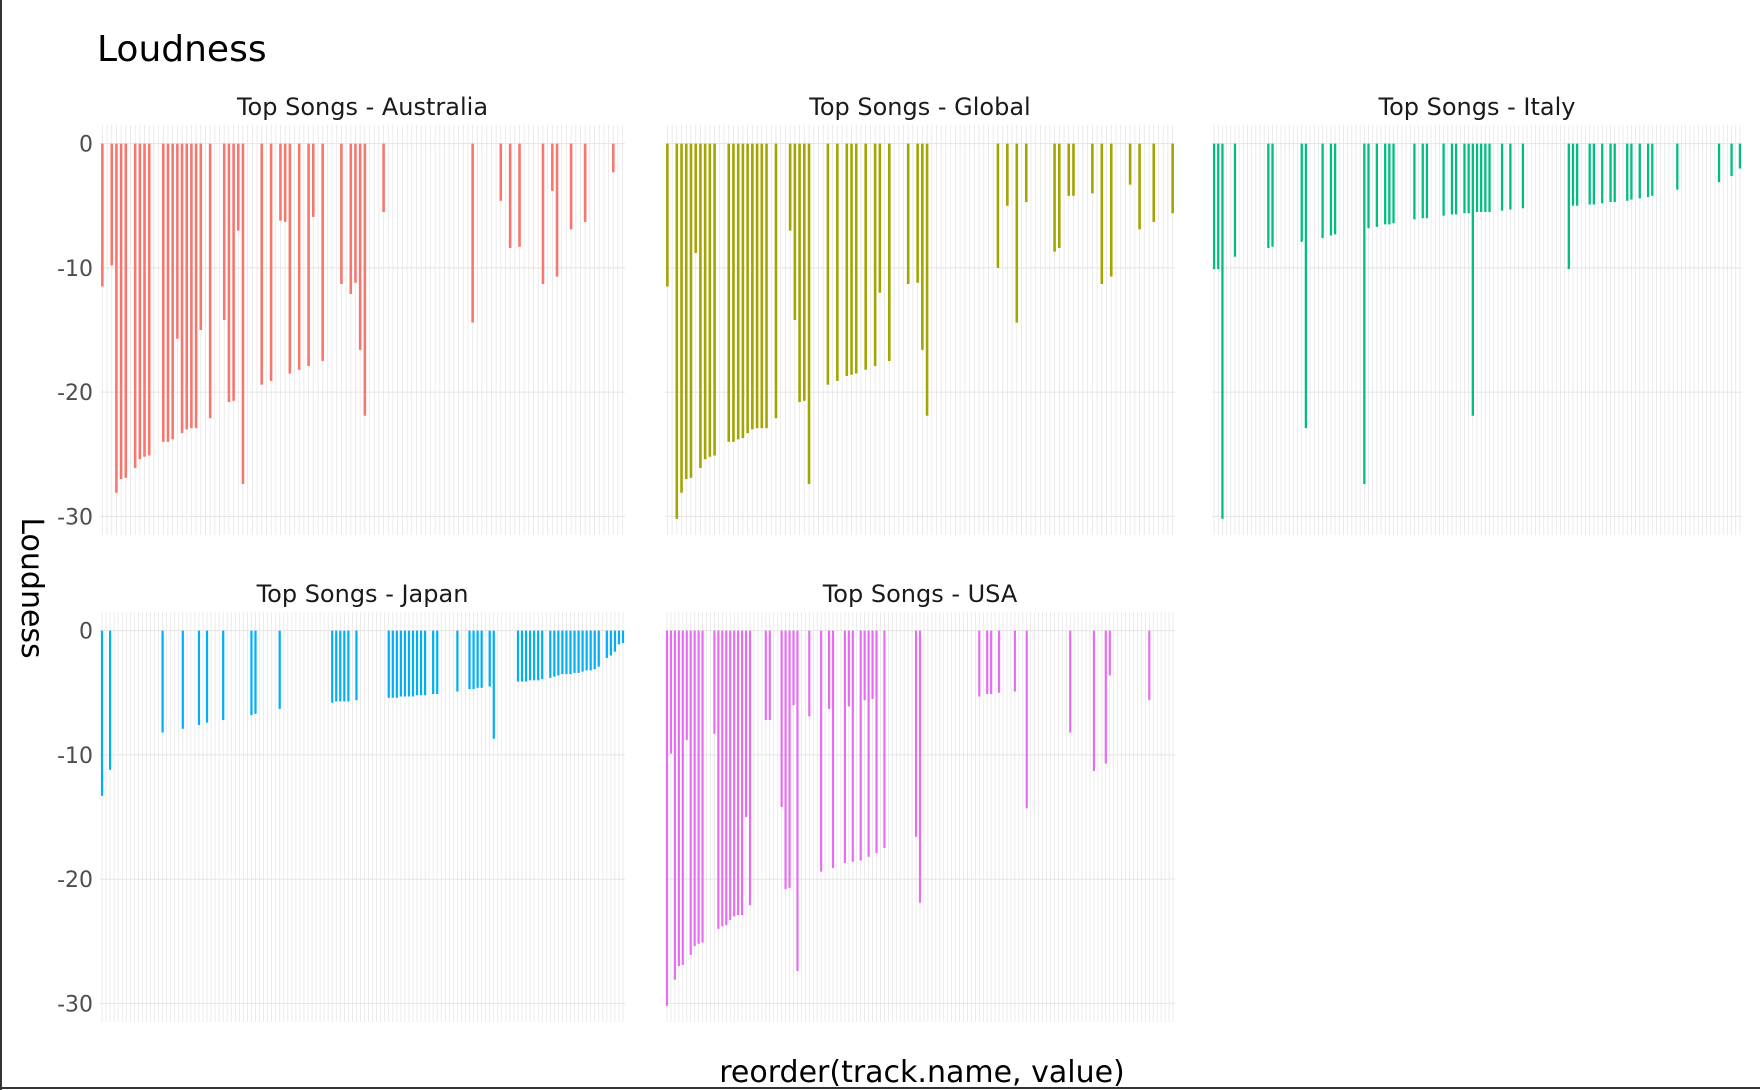 This screenshot has width=1760, height=1090. Describe the element at coordinates (341, 314) in the screenshot. I see `facet-panel: Top Songs - Australia 0 -10 -20 -30` at that location.